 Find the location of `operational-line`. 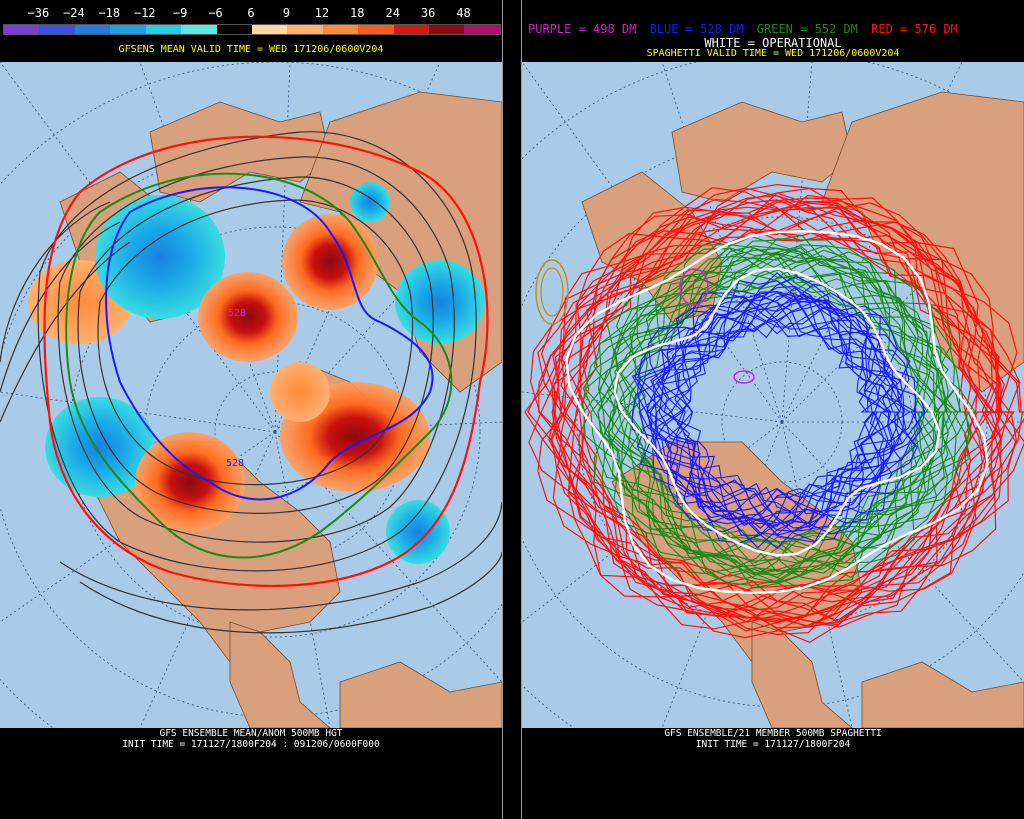

operational-line is located at coordinates (777, 412).